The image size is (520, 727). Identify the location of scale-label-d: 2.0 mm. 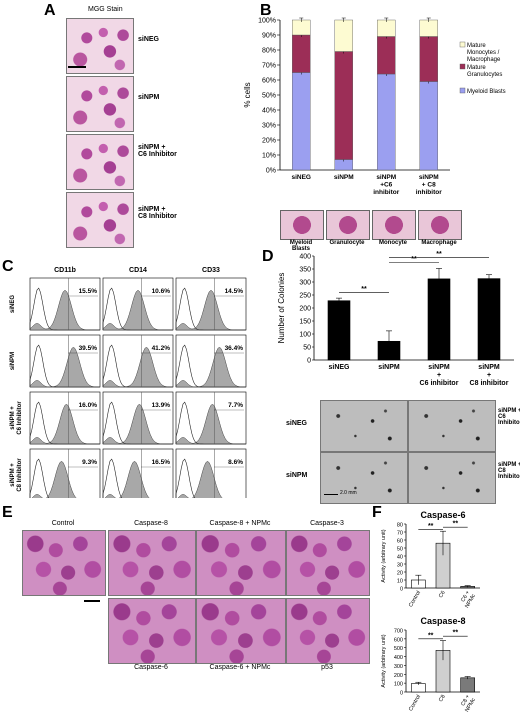
(348, 493).